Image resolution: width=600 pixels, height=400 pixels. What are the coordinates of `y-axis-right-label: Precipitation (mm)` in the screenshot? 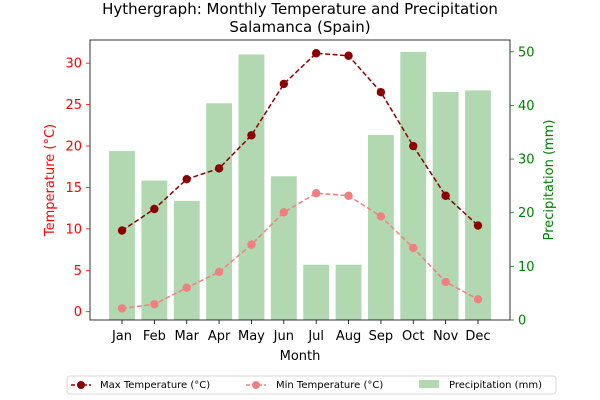 It's located at (549, 180).